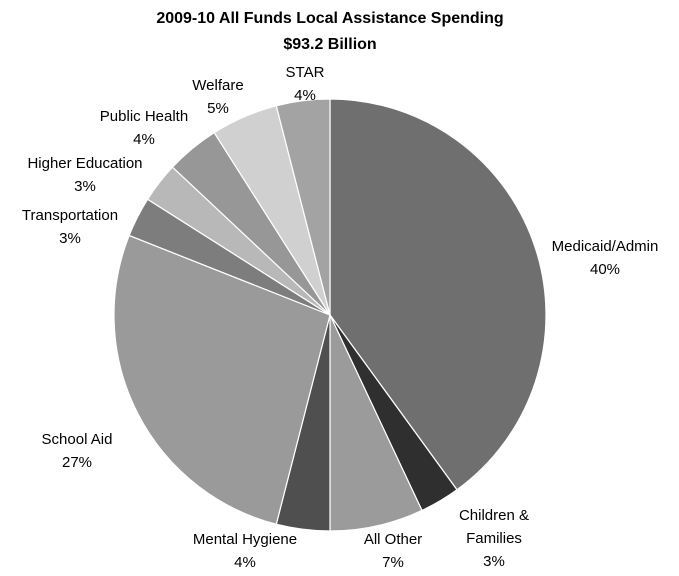 Image resolution: width=679 pixels, height=576 pixels. What do you see at coordinates (393, 551) in the screenshot?
I see `slice-label-all-other: All Other 7%` at bounding box center [393, 551].